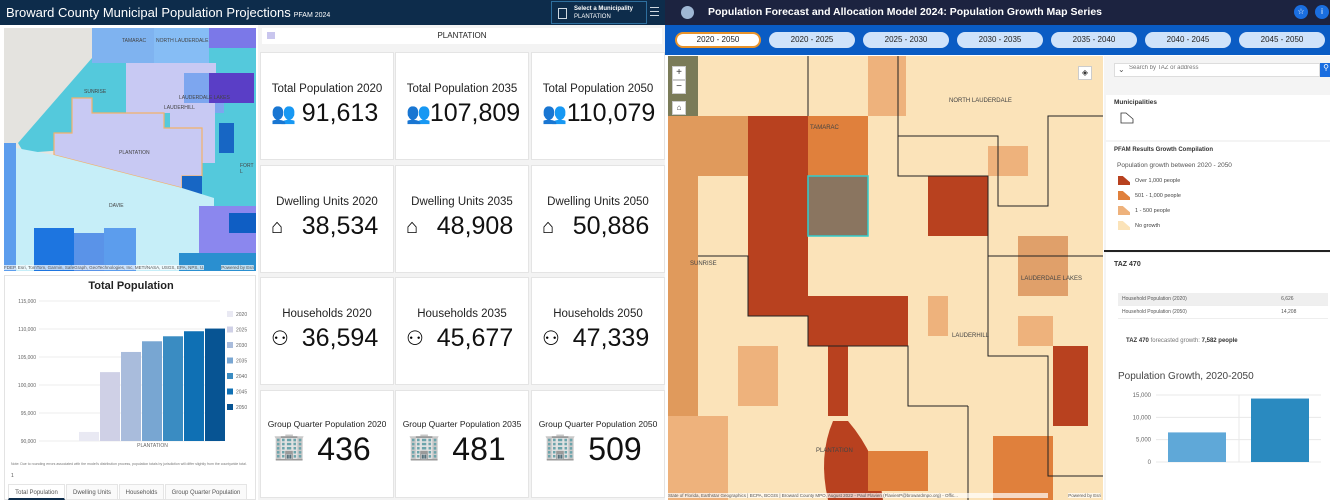 The height and width of the screenshot is (501, 1330). What do you see at coordinates (1188, 40) in the screenshot?
I see `tab-period: 2040 - 2045` at bounding box center [1188, 40].